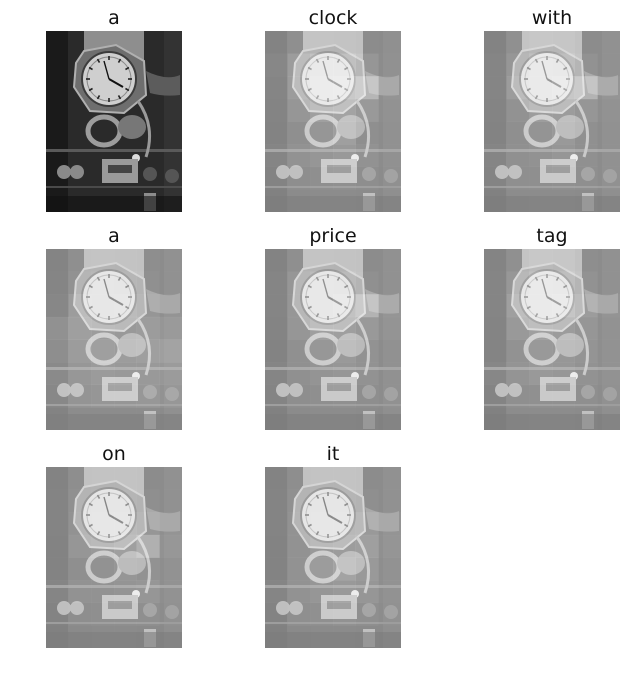 The height and width of the screenshot is (684, 633). Describe the element at coordinates (114, 109) in the screenshot. I see `panel-0: a` at that location.